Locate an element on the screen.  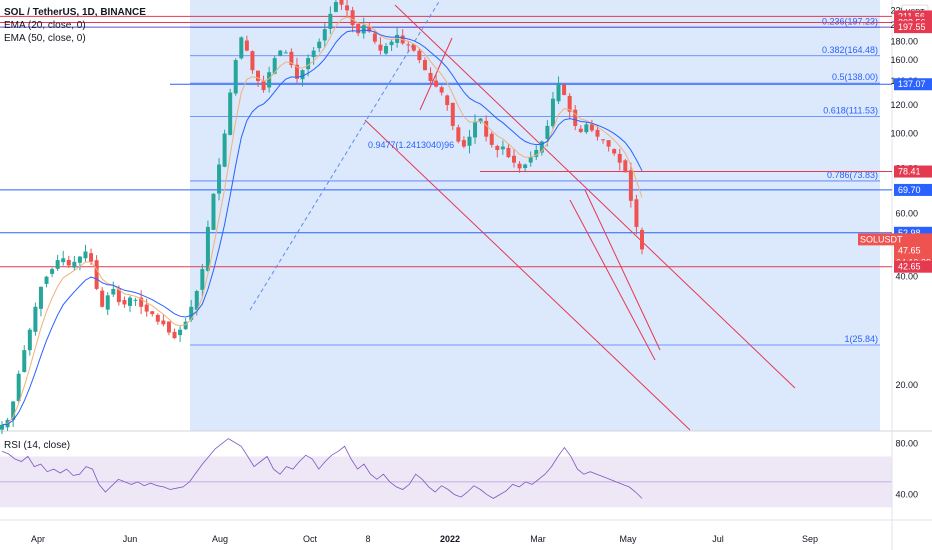
rsi-tick-label: 80.00 is located at coordinates (906, 444).